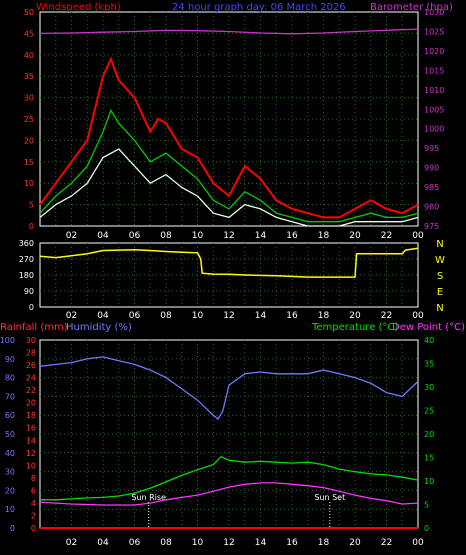  I want to click on barometer-line, so click(229, 31).